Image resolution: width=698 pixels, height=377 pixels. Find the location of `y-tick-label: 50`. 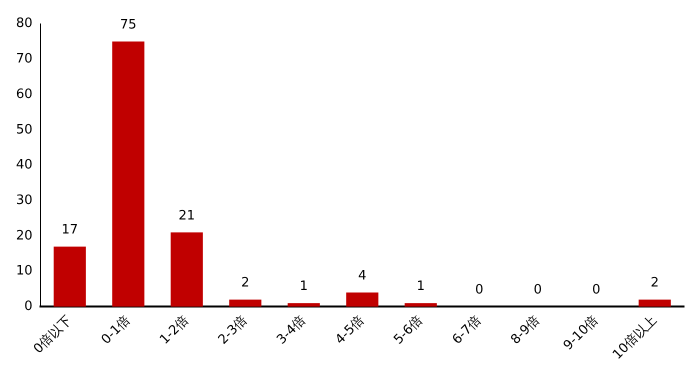

y-tick-label: 50 is located at coordinates (24, 130).